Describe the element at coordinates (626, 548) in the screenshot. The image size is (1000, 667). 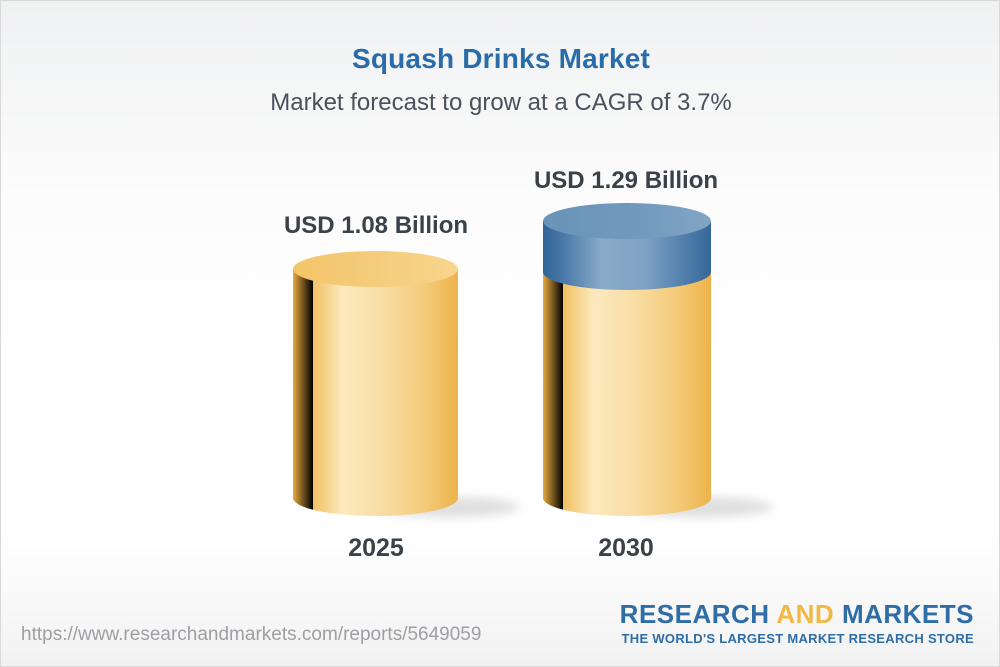
I see `category-label-2030: 2030` at that location.